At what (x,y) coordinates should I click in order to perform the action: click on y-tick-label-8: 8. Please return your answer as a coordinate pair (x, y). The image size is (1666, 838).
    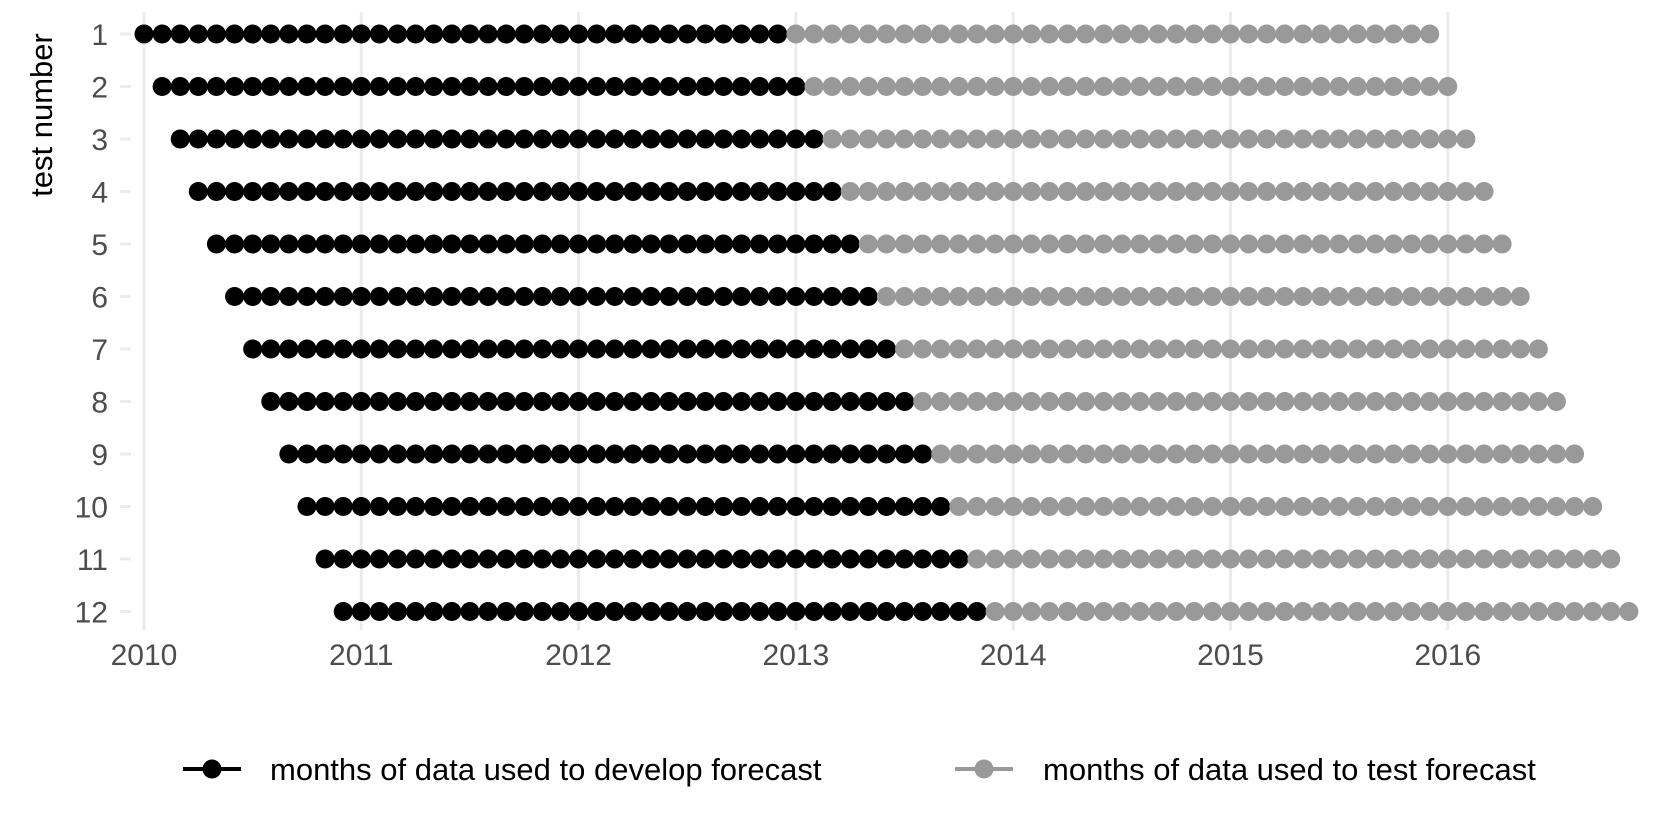
    Looking at the image, I should click on (99, 403).